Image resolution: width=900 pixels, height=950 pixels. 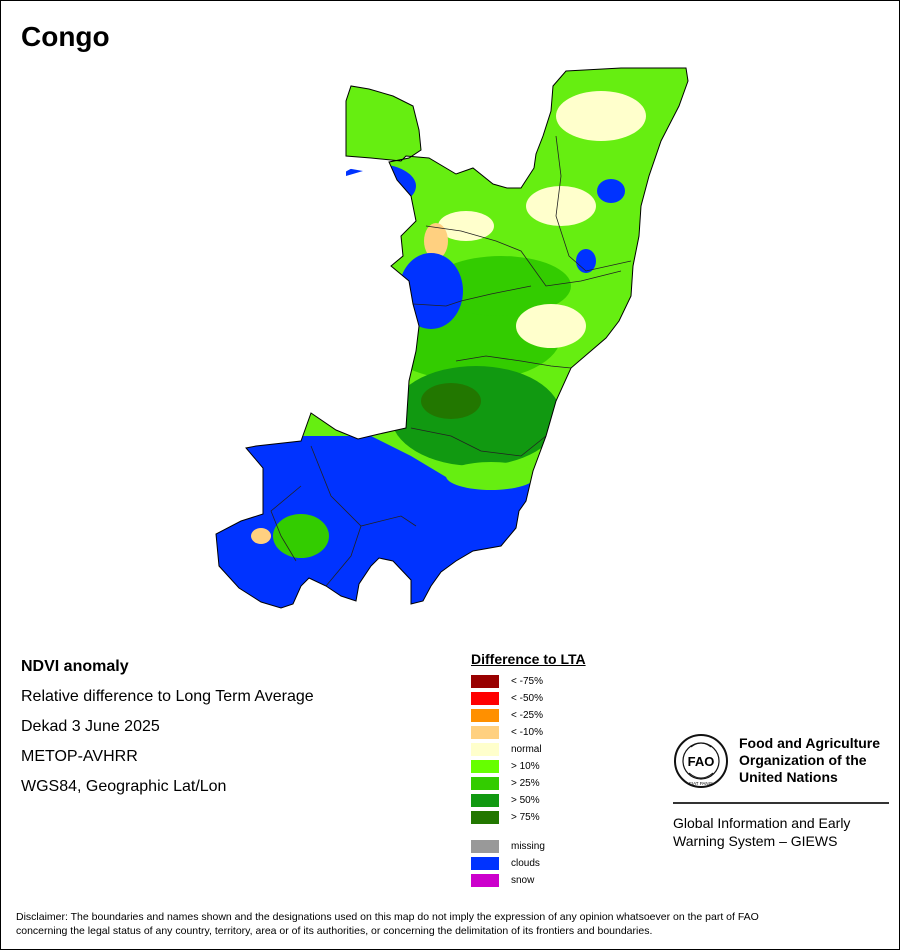 What do you see at coordinates (525, 817) in the screenshot?
I see `legend-label: > 75%` at bounding box center [525, 817].